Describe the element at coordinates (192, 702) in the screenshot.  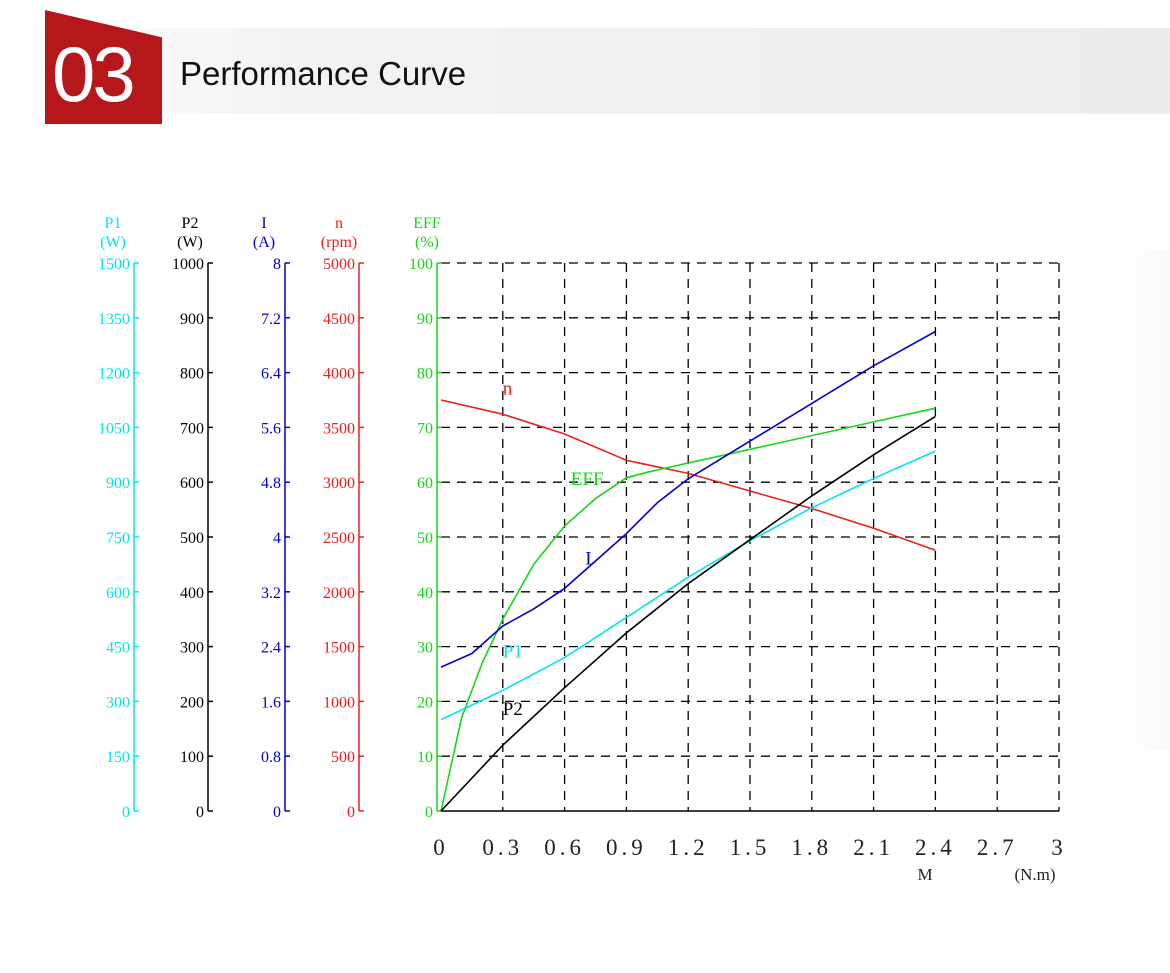
I see `y-tick-label-p2: 200` at that location.